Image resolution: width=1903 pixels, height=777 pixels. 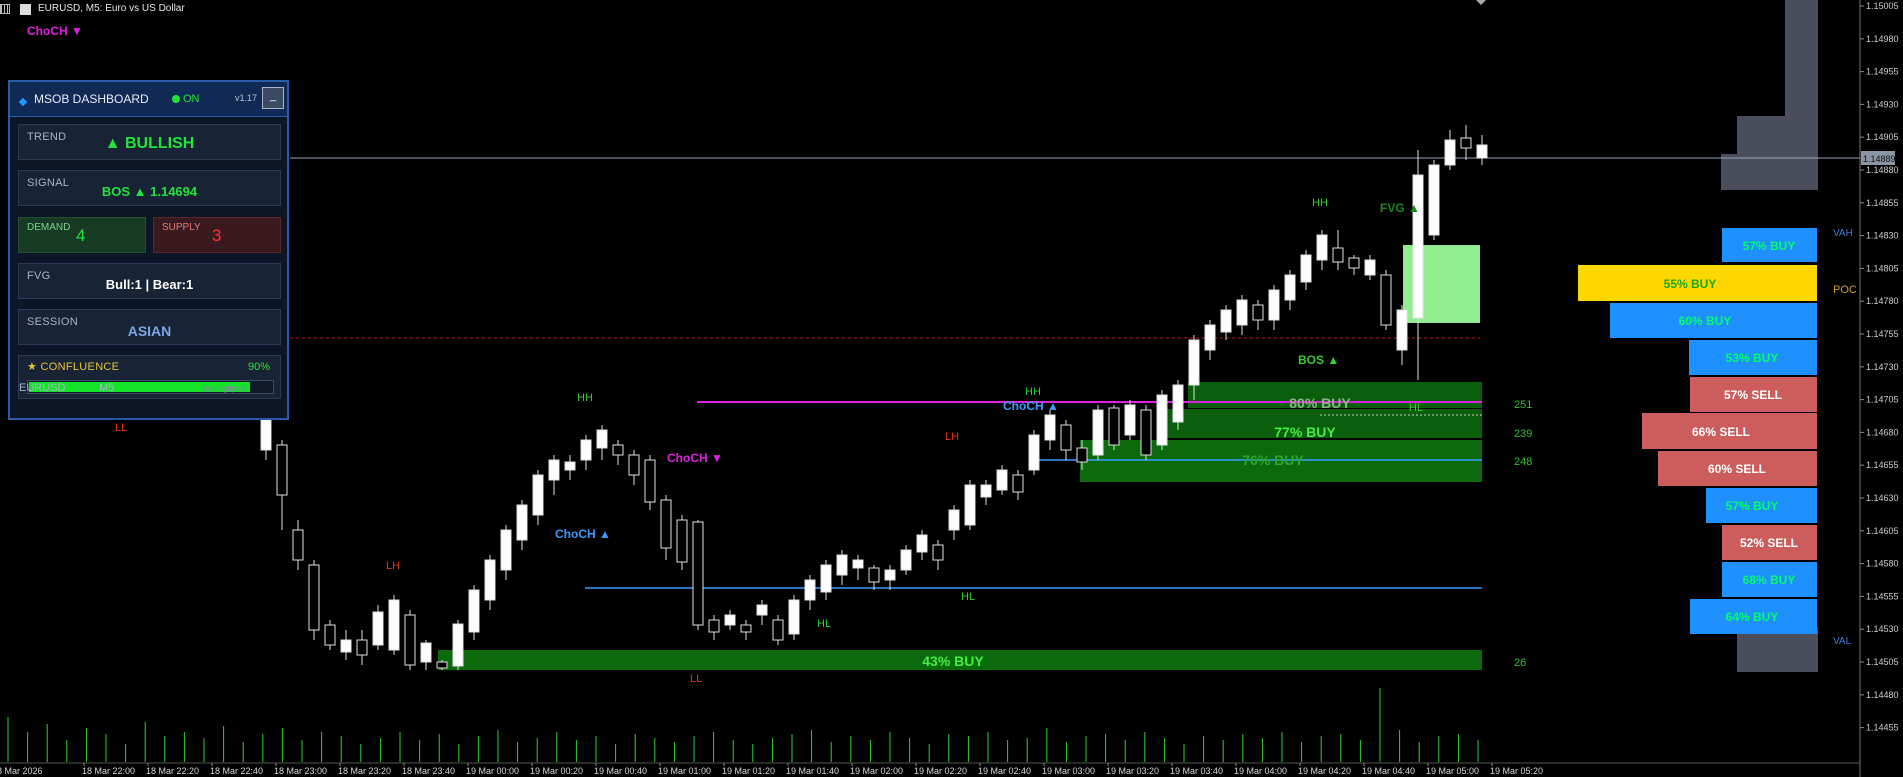 I want to click on time-tick-label: 19 Mar 04:00, so click(x=1260, y=771).